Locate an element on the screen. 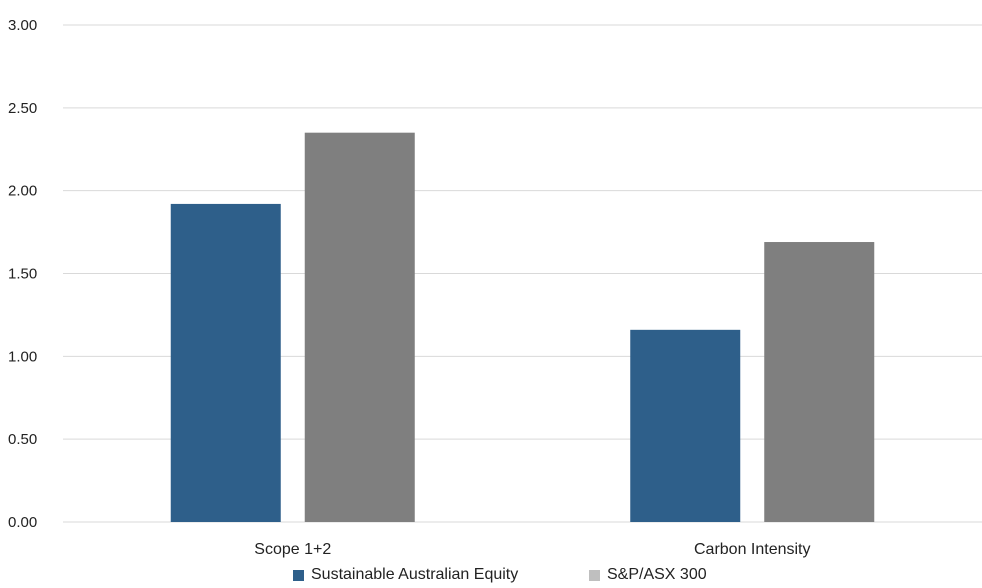 Image resolution: width=982 pixels, height=588 pixels. y-tick-label: 1.00 is located at coordinates (22, 356).